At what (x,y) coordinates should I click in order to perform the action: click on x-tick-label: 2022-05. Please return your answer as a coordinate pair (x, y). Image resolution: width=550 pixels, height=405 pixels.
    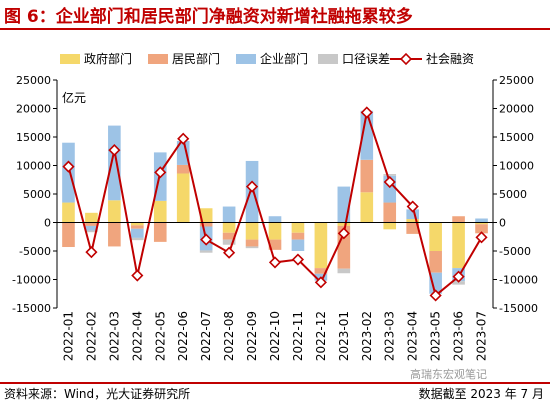
    Looking at the image, I should click on (160, 336).